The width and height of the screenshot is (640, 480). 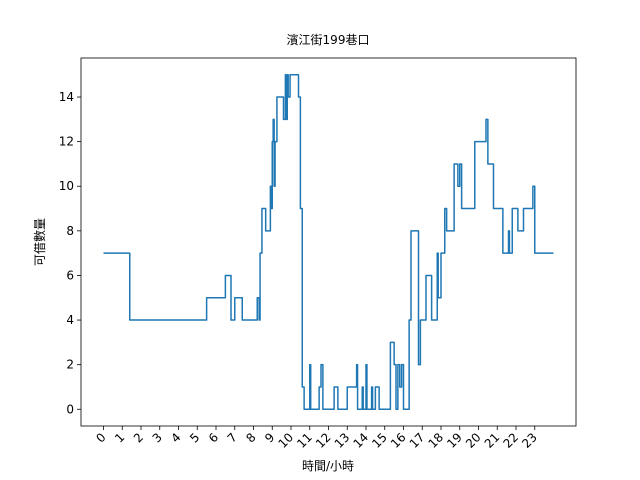 What do you see at coordinates (304, 440) in the screenshot?
I see `x-tick-label: 11` at bounding box center [304, 440].